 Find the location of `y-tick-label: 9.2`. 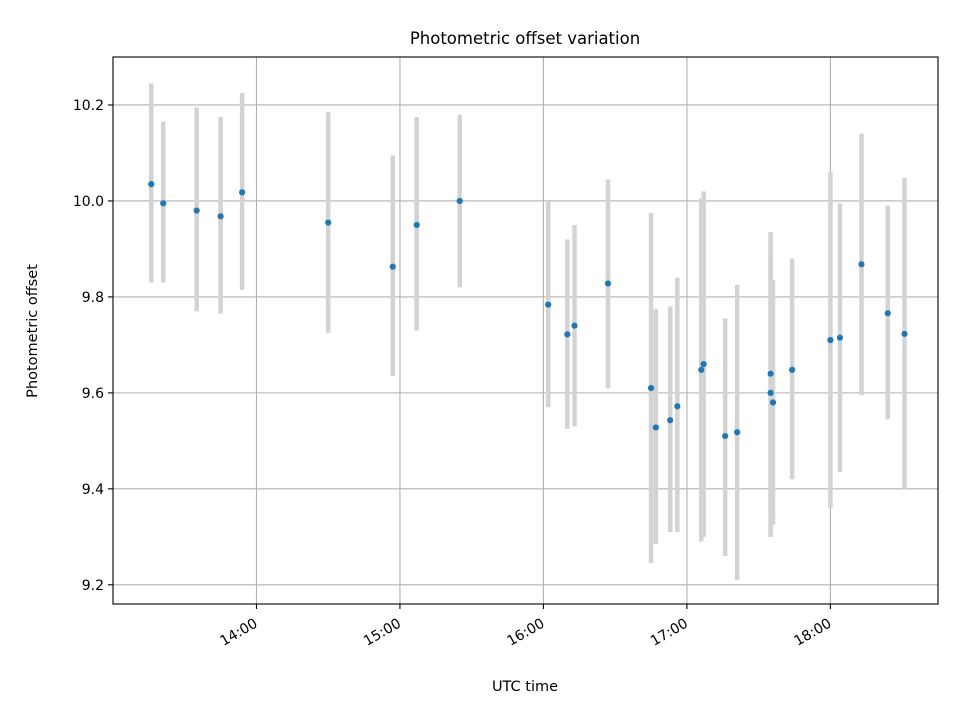

y-tick-label: 9.2 is located at coordinates (93, 586).